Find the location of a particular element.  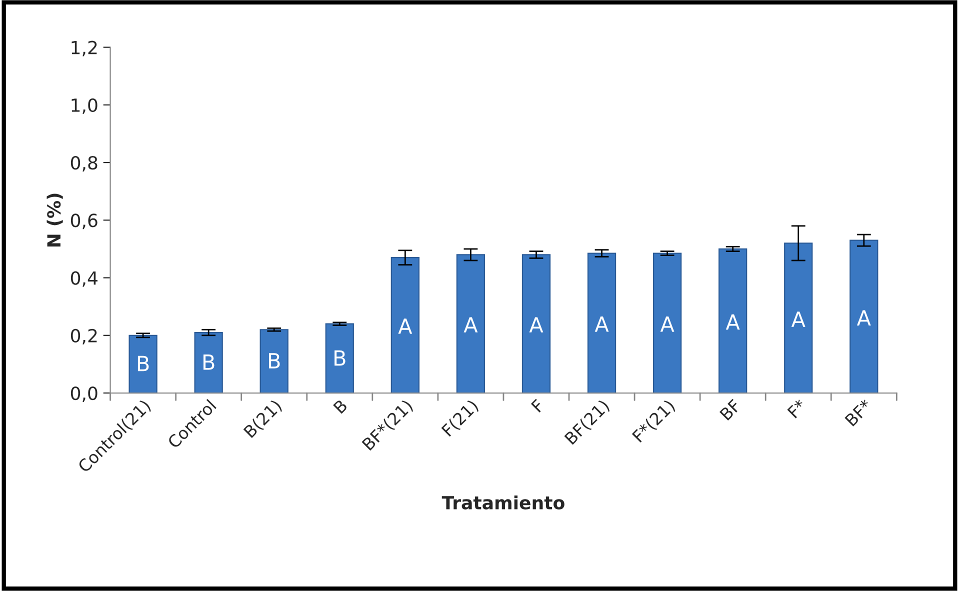

x-tick-label: B is located at coordinates (340, 406).